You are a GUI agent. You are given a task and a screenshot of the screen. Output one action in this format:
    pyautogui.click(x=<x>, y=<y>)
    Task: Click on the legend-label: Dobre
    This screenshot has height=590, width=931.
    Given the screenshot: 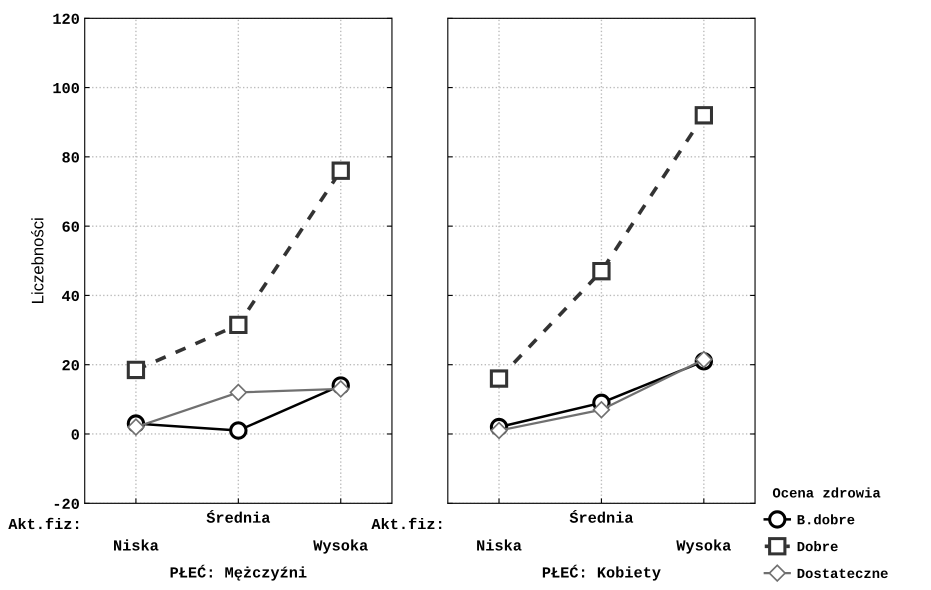 What is the action you would take?
    pyautogui.click(x=818, y=546)
    